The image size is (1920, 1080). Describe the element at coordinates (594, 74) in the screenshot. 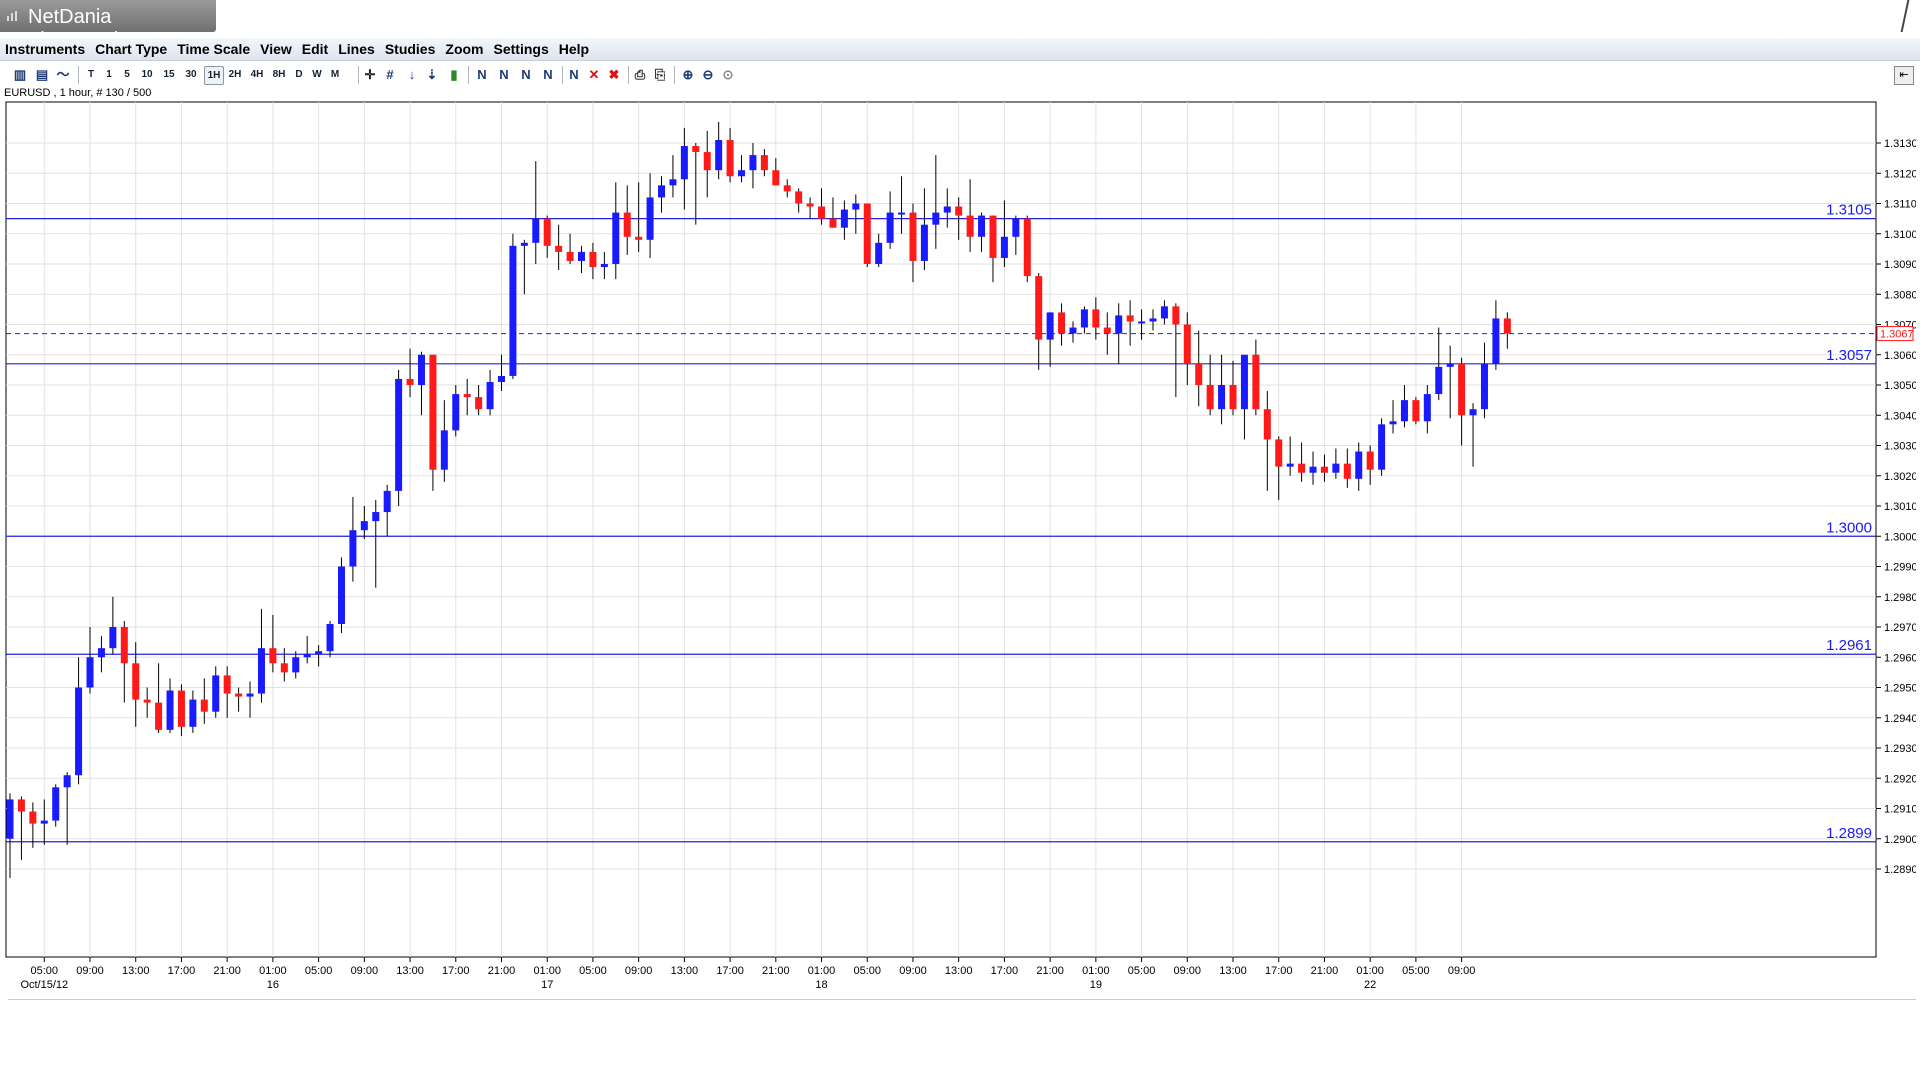

I see `delete-icon: ✕` at that location.